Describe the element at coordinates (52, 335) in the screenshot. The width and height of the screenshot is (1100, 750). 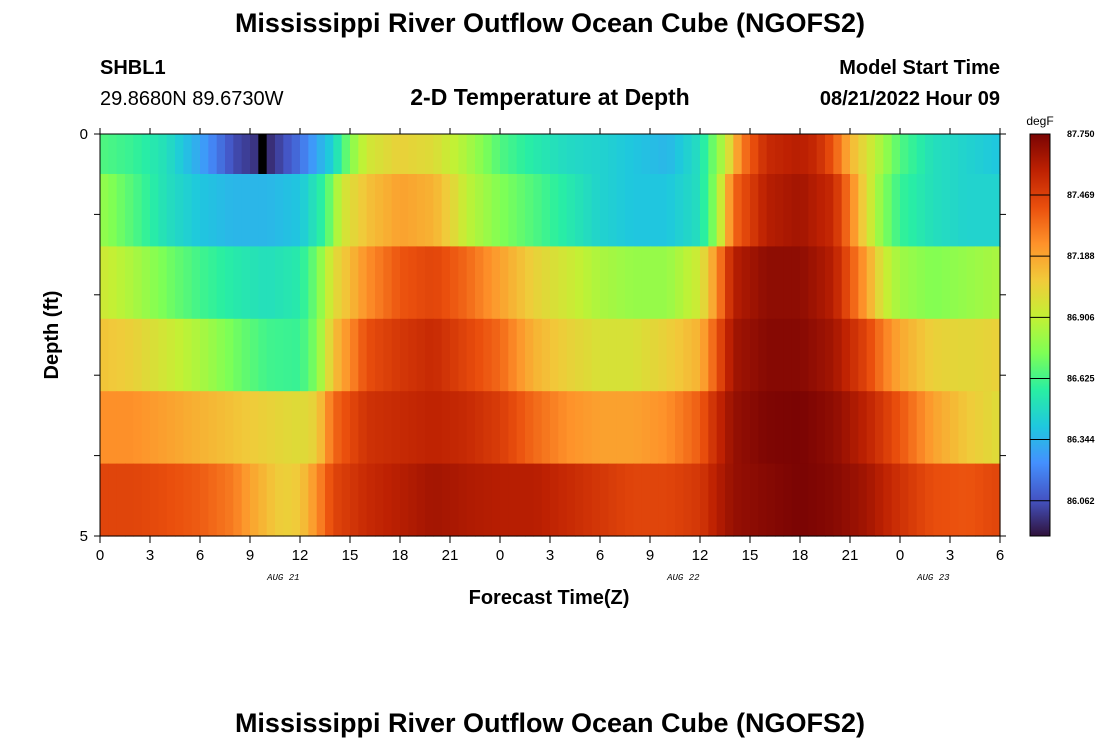
I see `y-axis-label: Depth (ft)` at that location.